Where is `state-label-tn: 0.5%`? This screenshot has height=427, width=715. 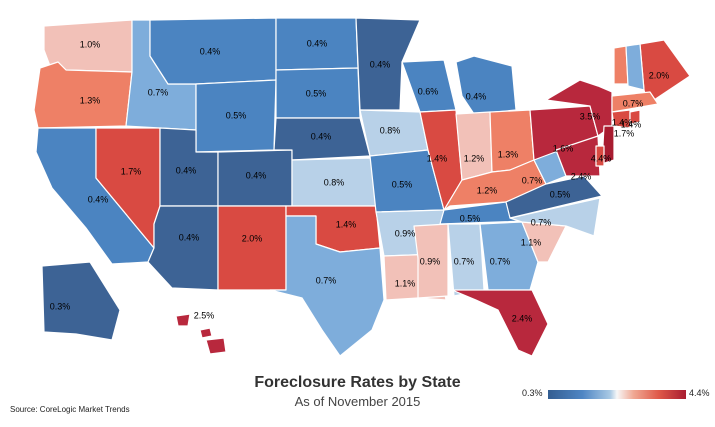 state-label-tn: 0.5% is located at coordinates (470, 218).